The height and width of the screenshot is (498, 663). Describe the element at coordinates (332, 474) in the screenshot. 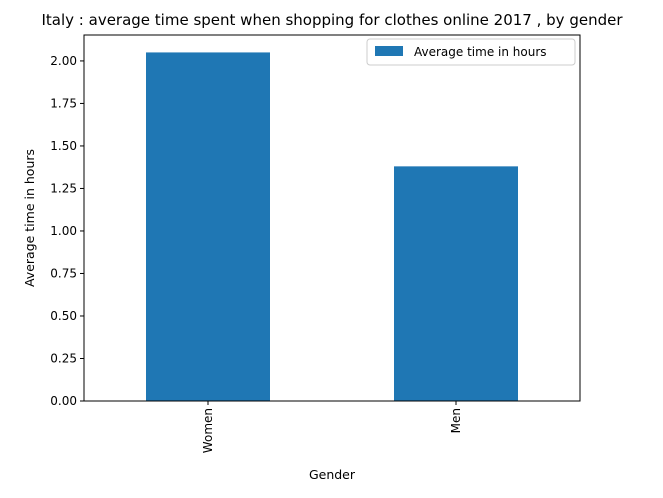

I see `x-axis-label: Gender` at that location.